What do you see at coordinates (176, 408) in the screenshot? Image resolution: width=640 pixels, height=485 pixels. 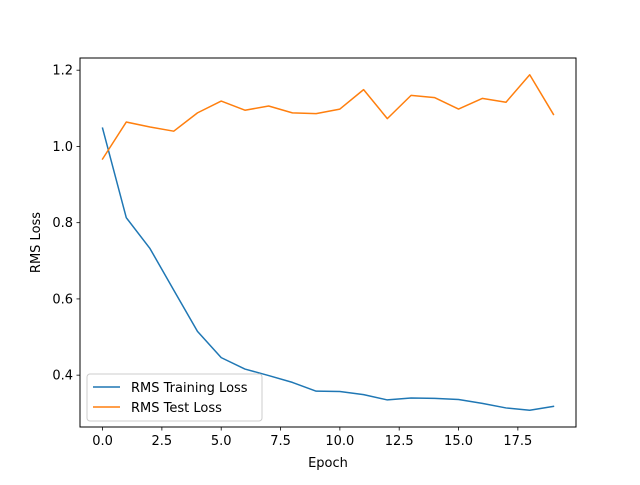 I see `legend-label-1: RMS Test Loss` at bounding box center [176, 408].